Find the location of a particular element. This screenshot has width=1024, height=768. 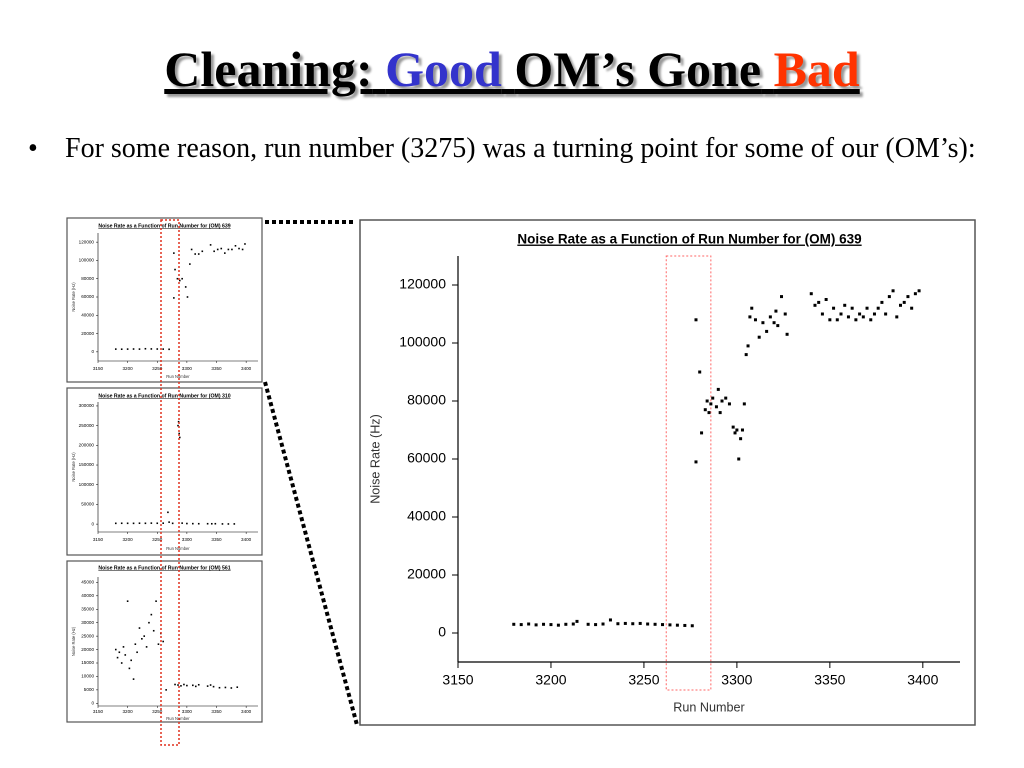

connector is located at coordinates (311, 553).